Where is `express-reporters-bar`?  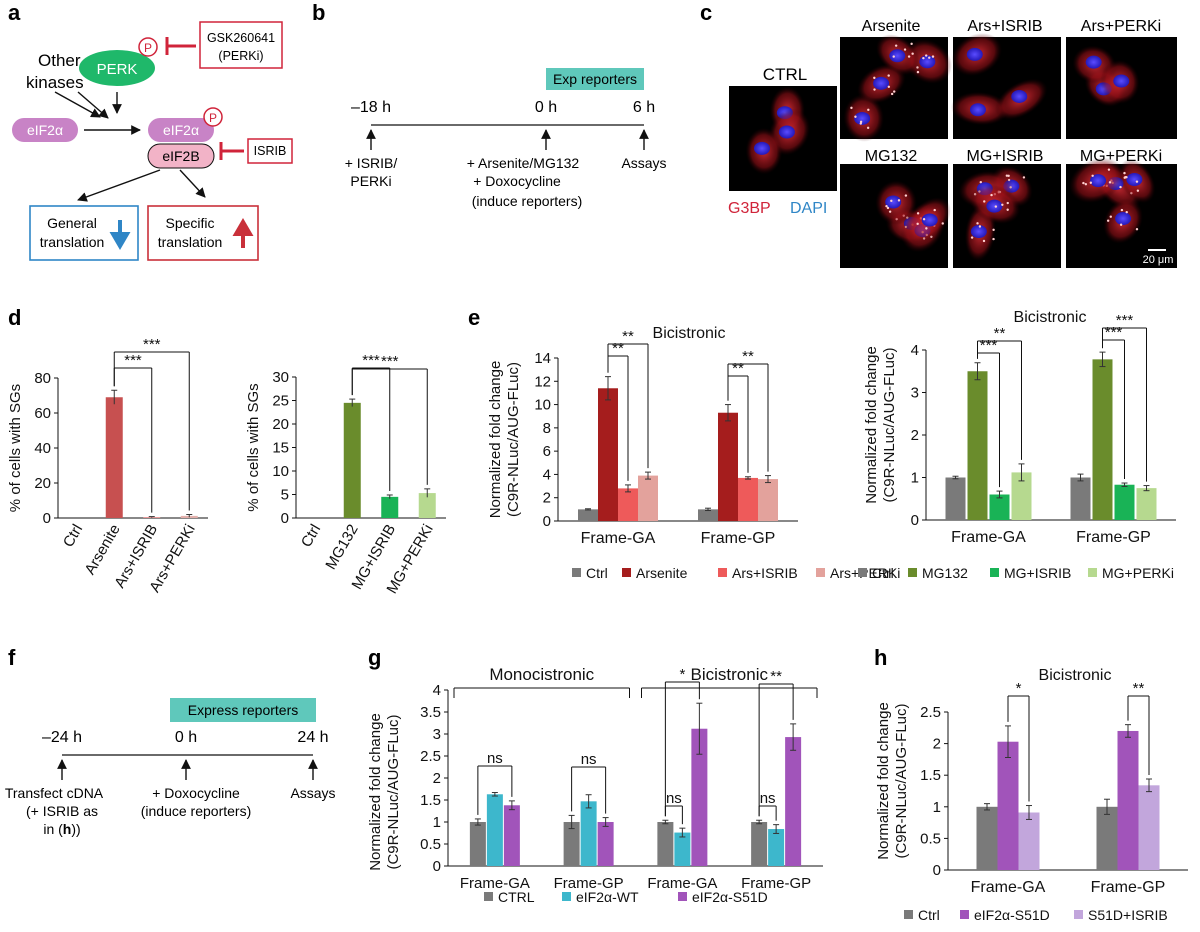 express-reporters-bar is located at coordinates (243, 710).